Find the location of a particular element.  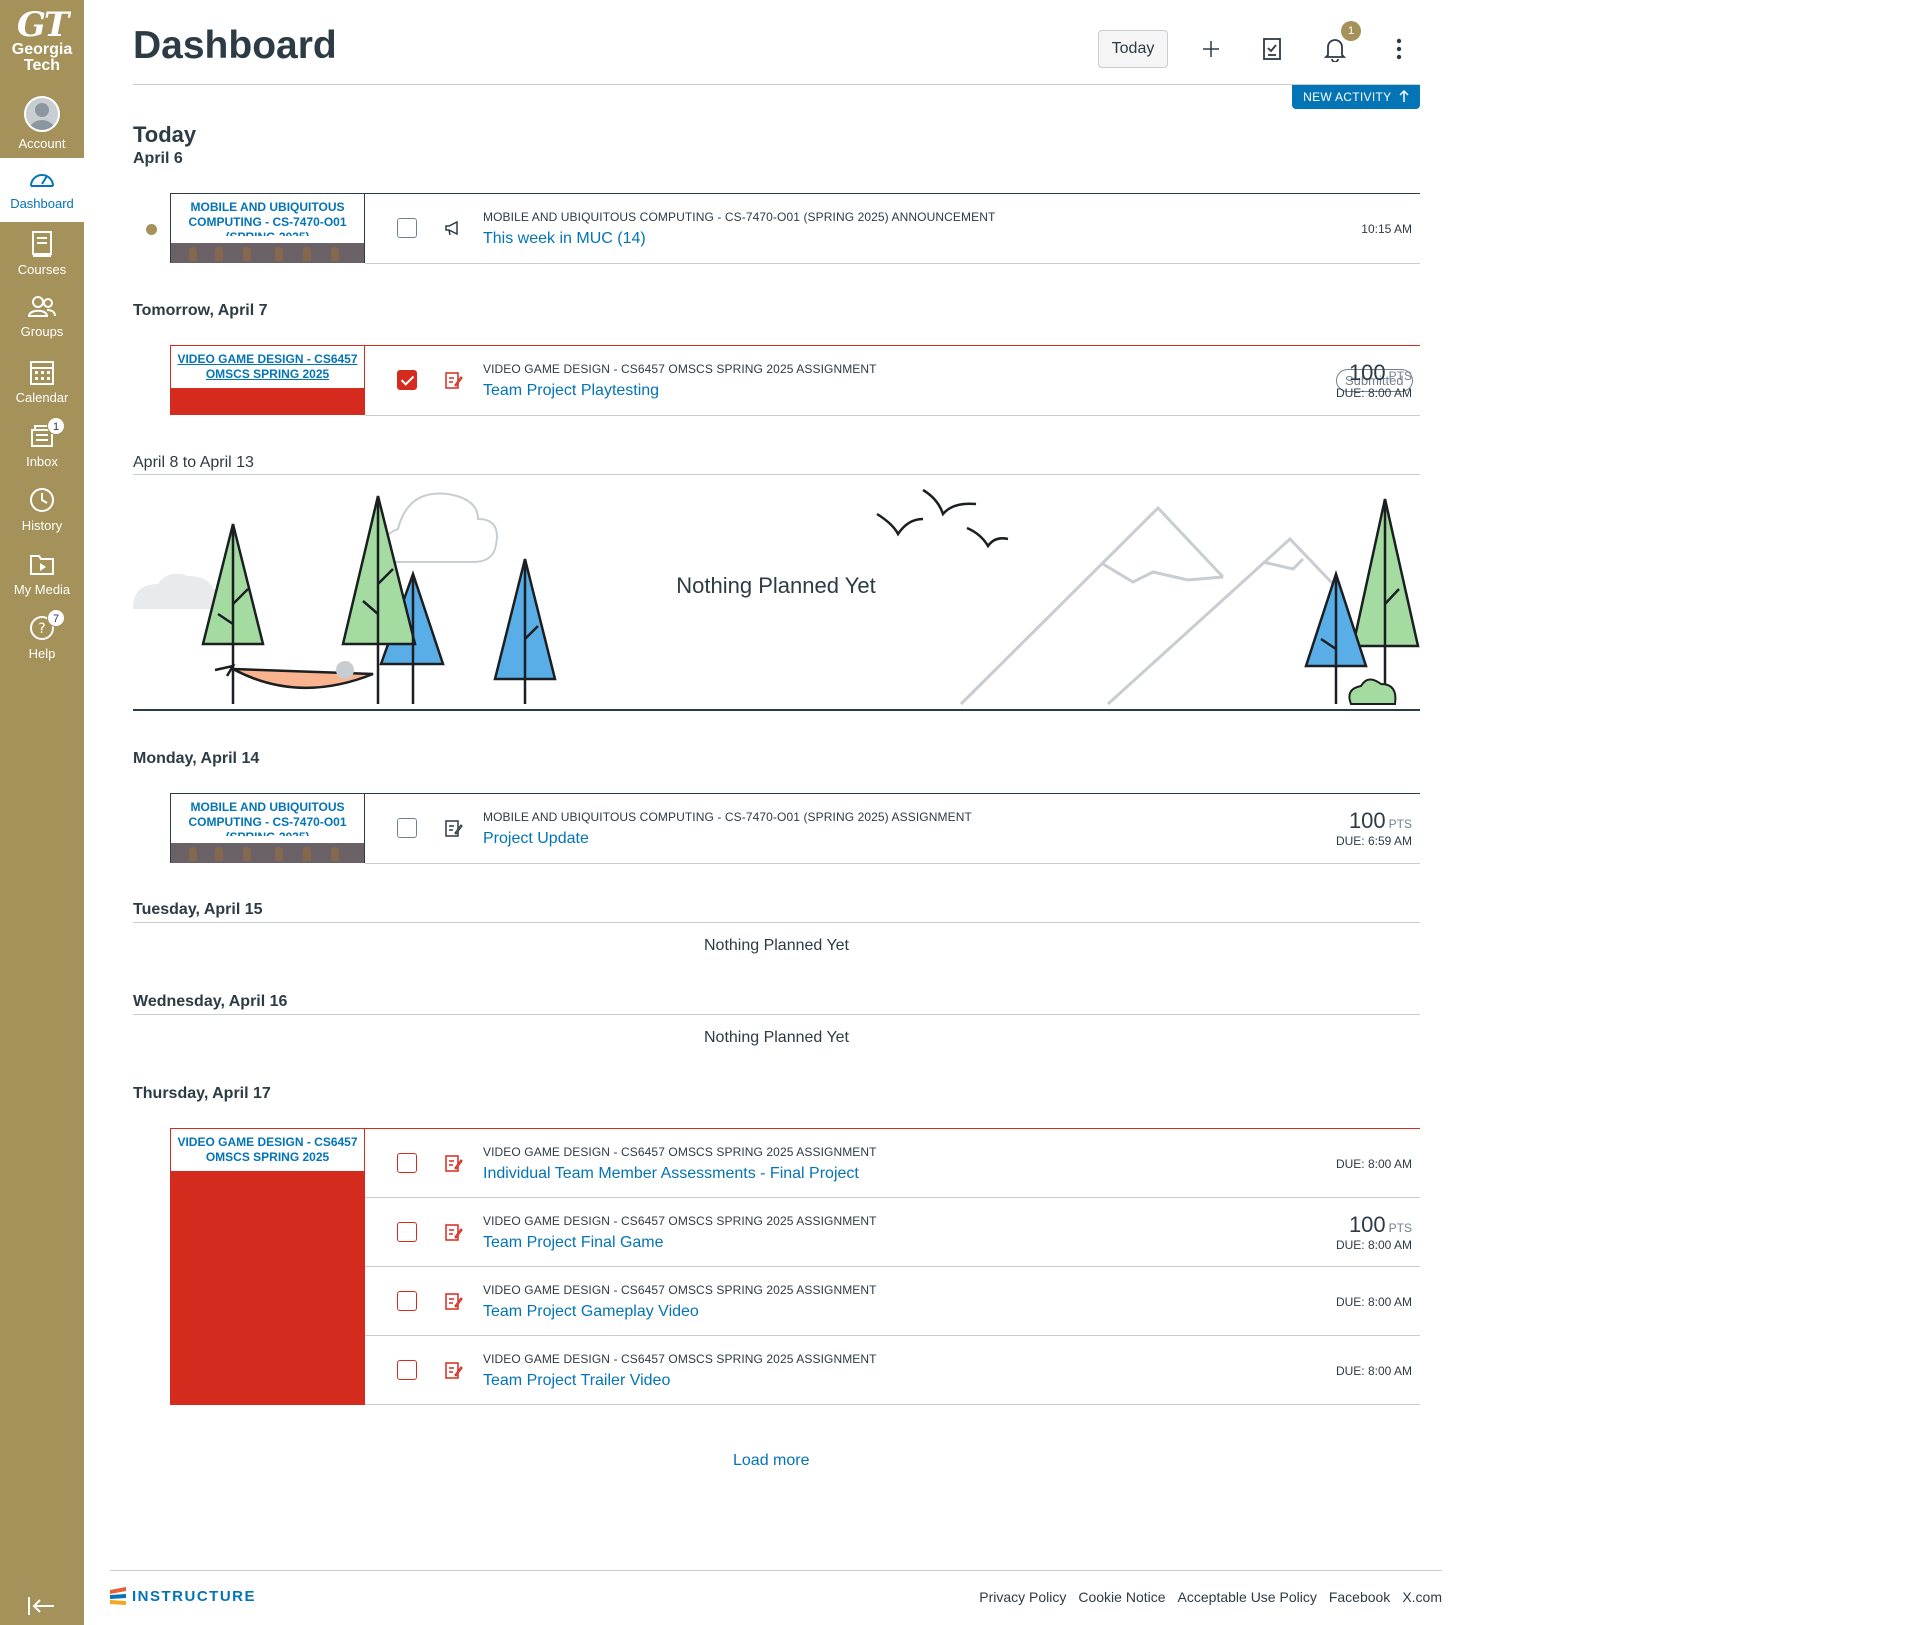

item-title-link: Team Project Gameplay Video is located at coordinates (591, 1311).